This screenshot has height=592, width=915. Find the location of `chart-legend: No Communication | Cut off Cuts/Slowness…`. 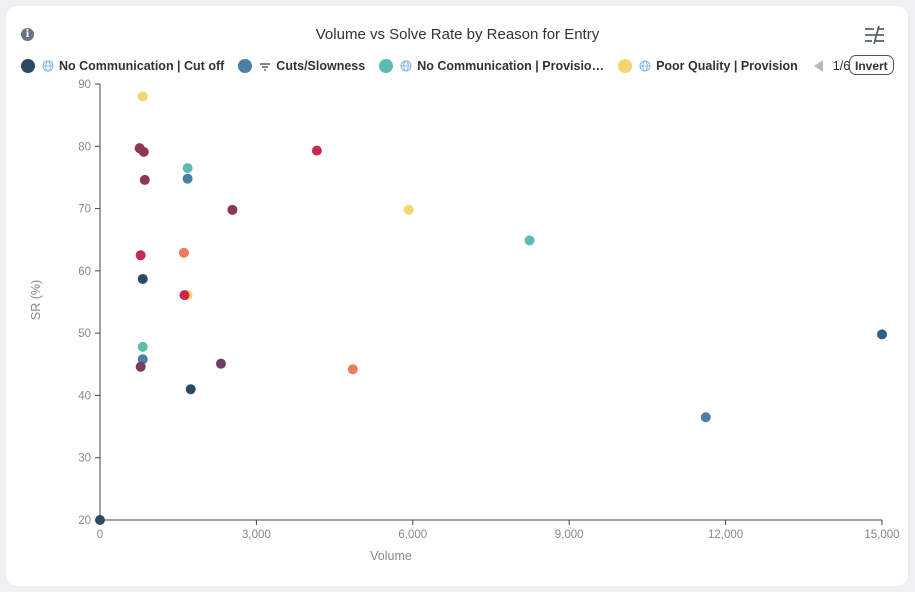

chart-legend: No Communication | Cut off Cuts/Slowness… is located at coordinates (445, 66).